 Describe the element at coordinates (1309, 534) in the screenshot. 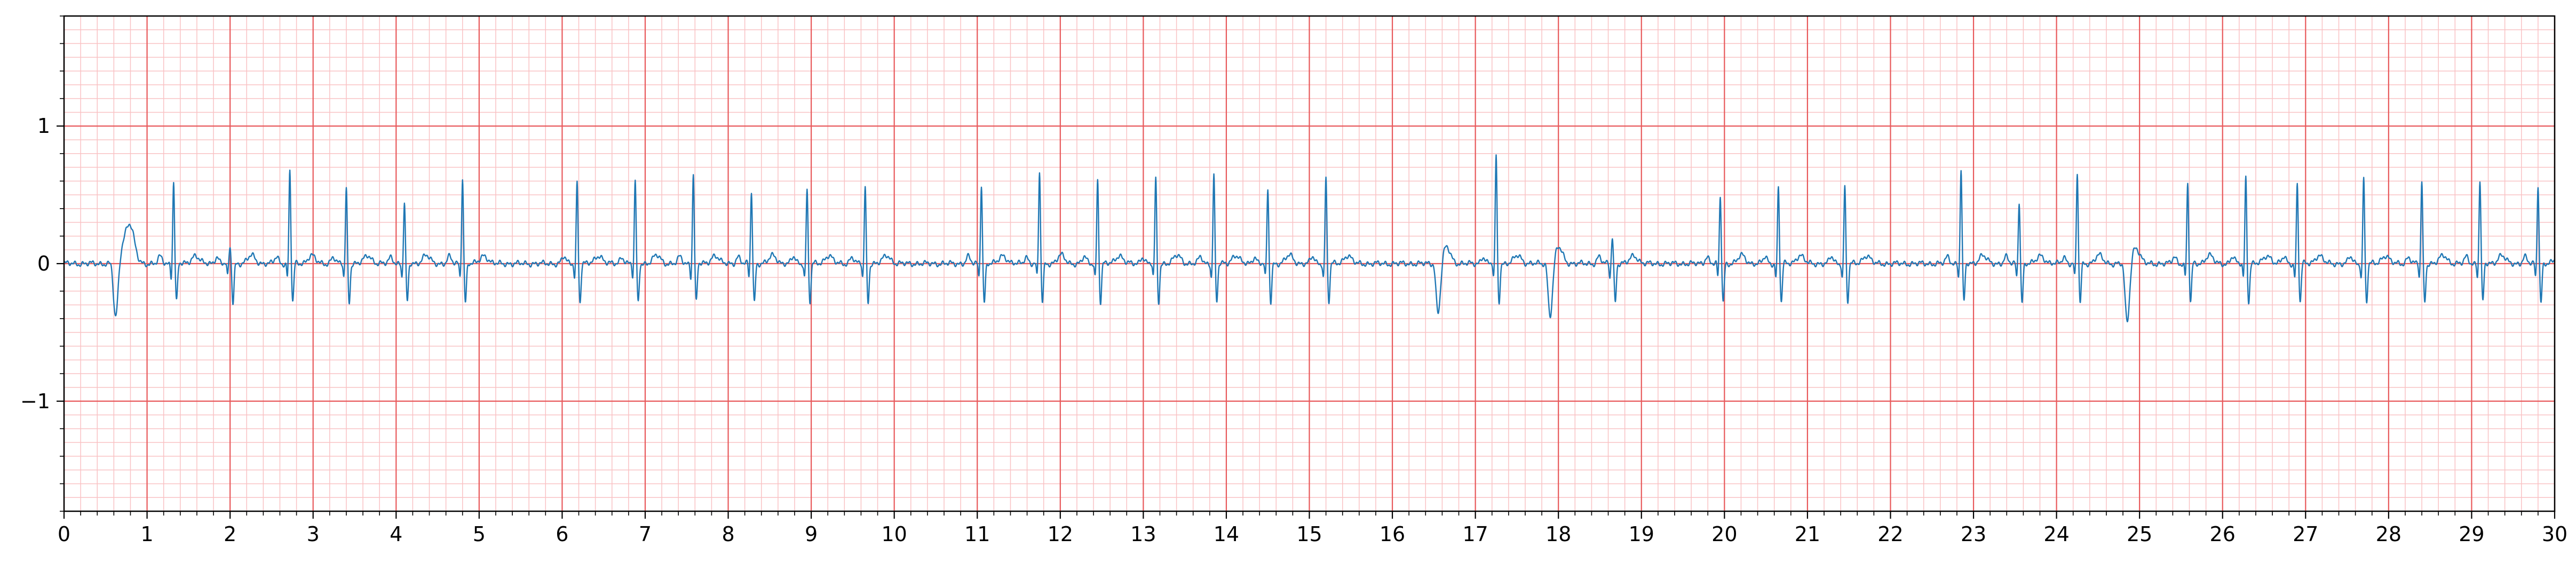

I see `x-tick-label: 15` at that location.